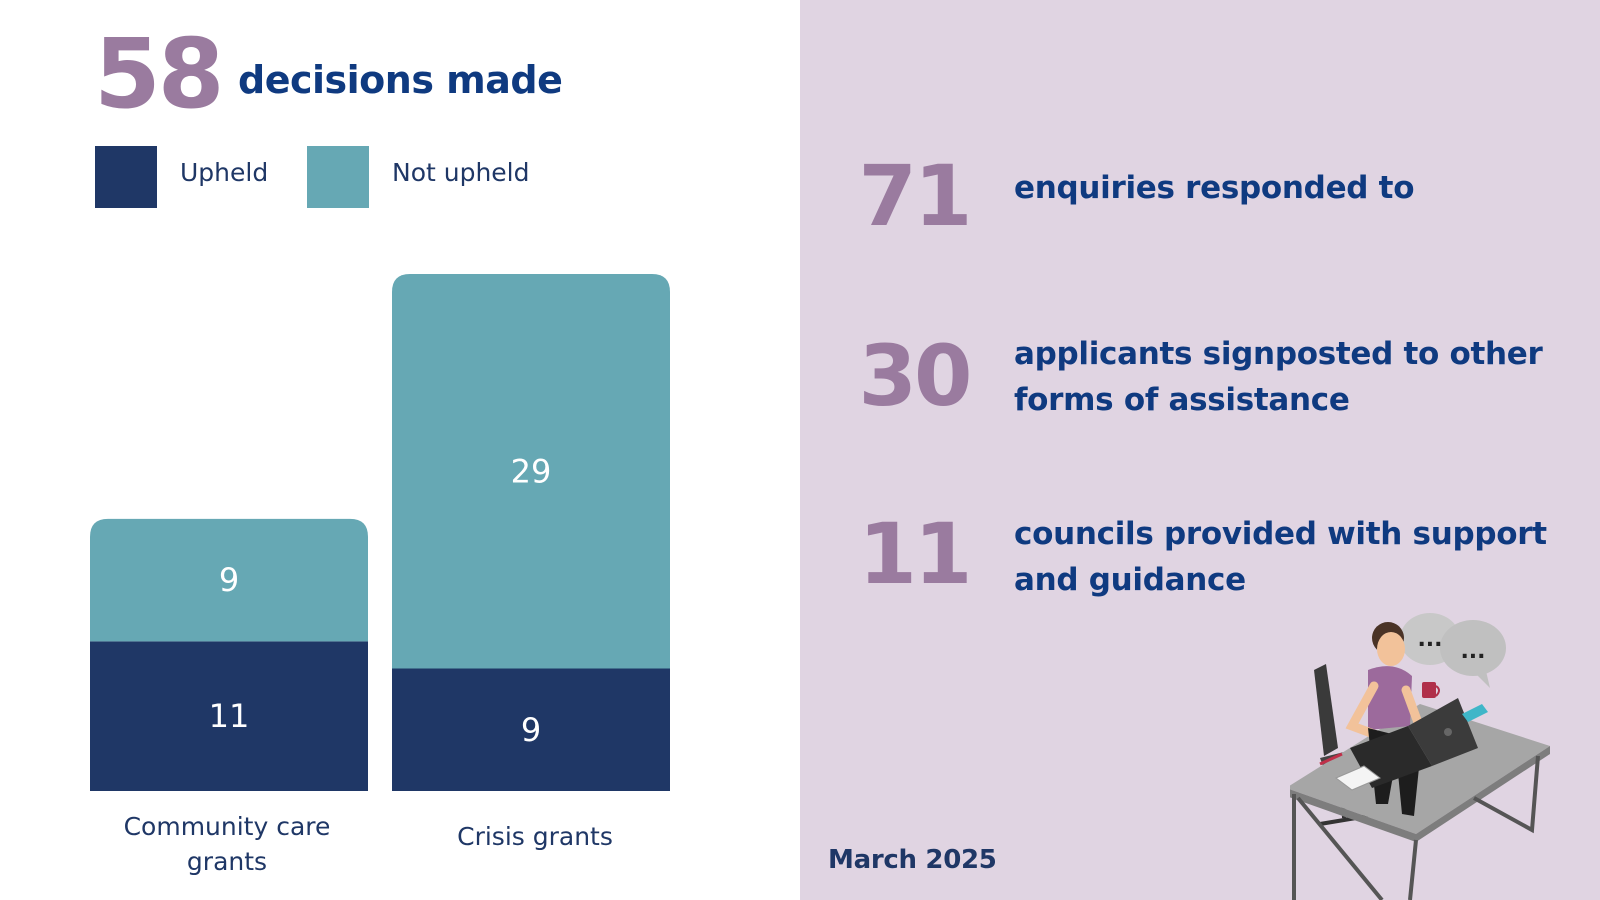 This screenshot has width=1600, height=900. I want to click on stat-number-enquiries: 71, so click(915, 196).